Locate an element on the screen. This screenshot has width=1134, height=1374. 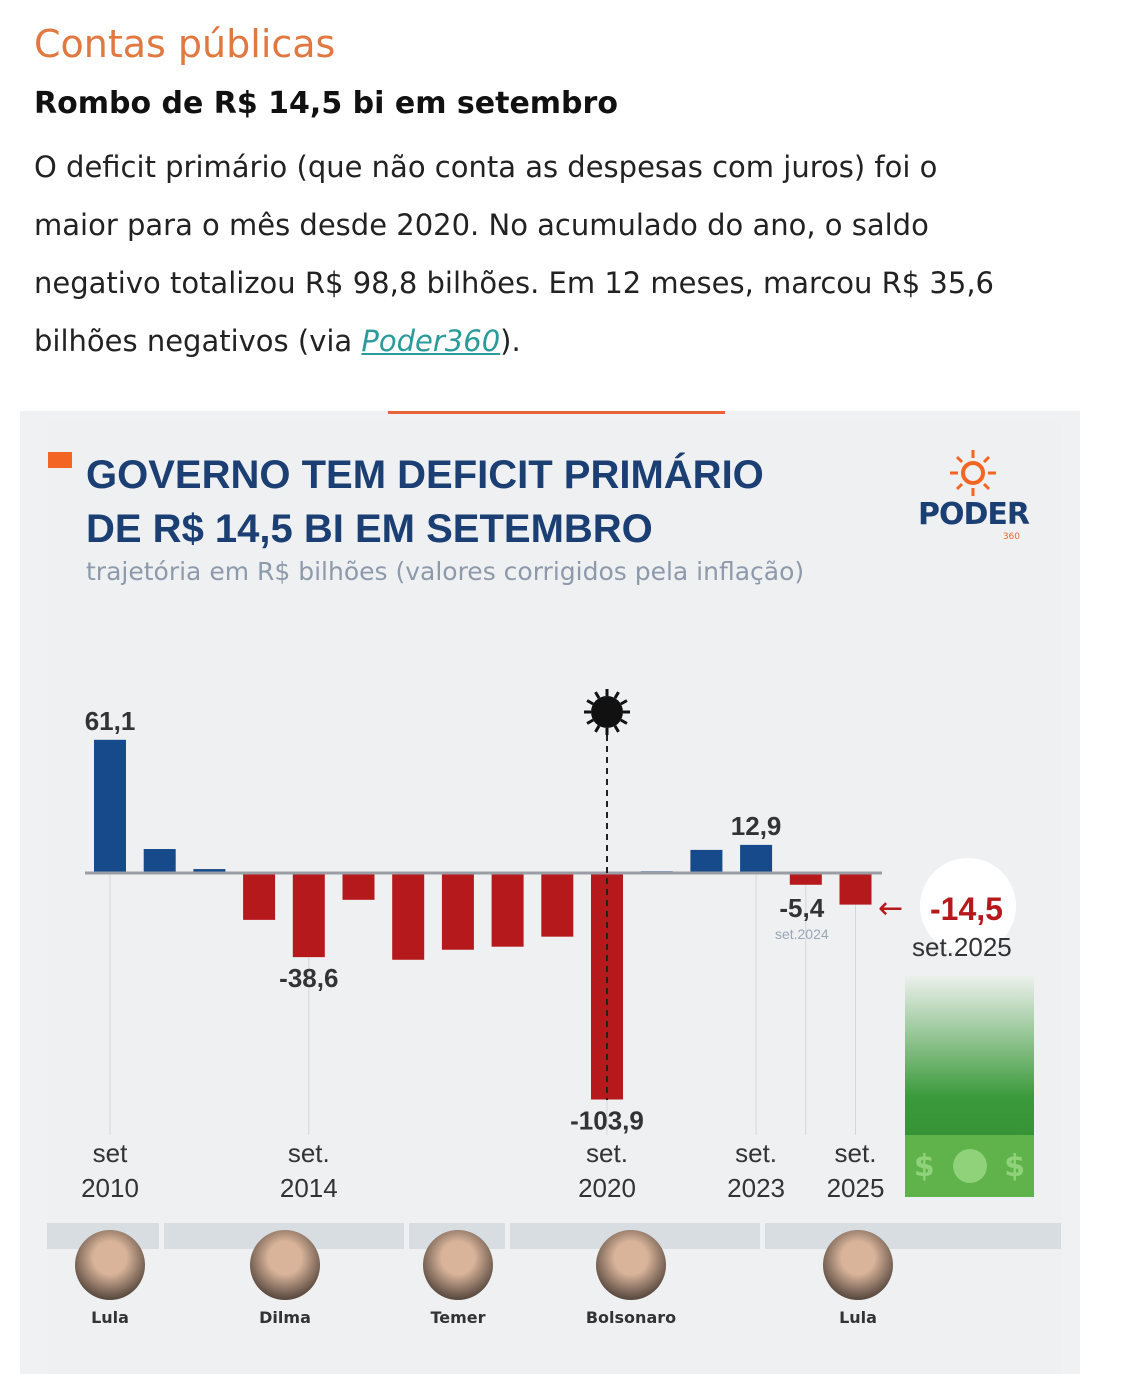
x-tick-label: 2020 is located at coordinates (607, 1188).